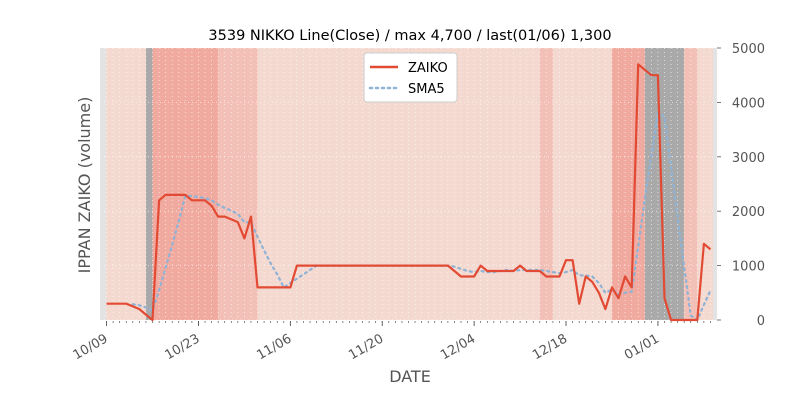  Describe the element at coordinates (748, 103) in the screenshot. I see `y-tick-label: 4000` at that location.